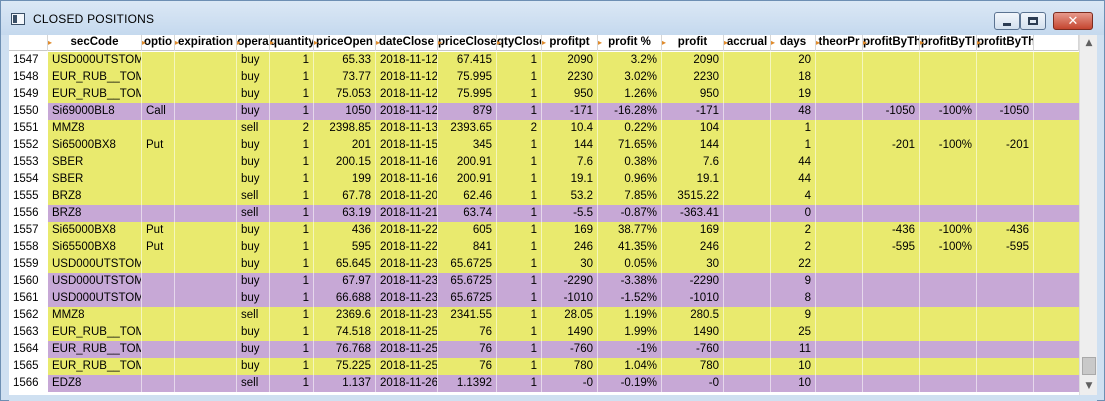 Image resolution: width=1105 pixels, height=401 pixels. Describe the element at coordinates (570, 298) in the screenshot. I see `cell-profitpt: -1010` at that location.